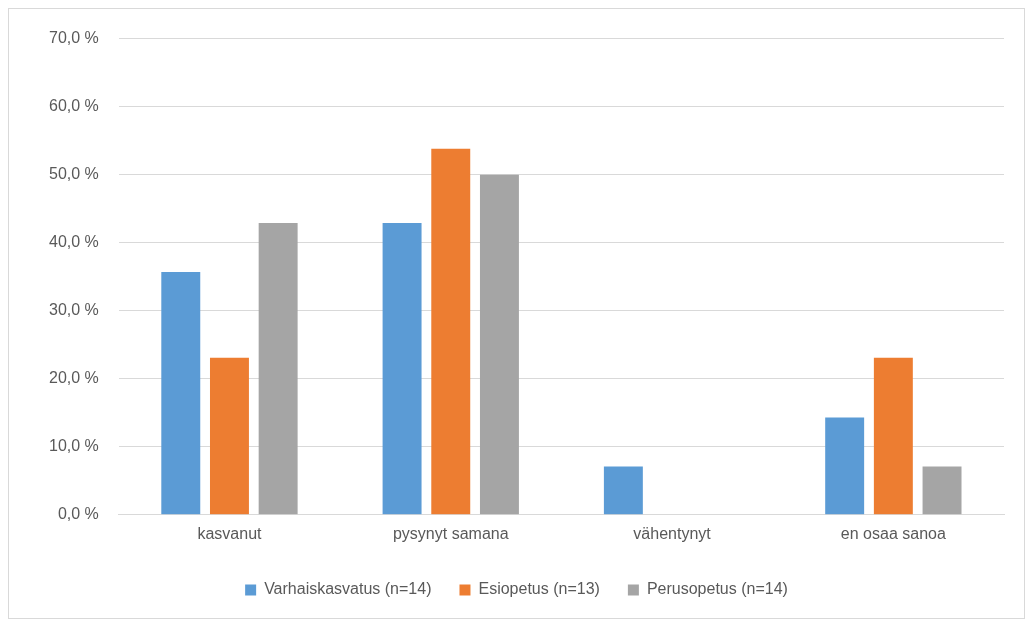 The width and height of the screenshot is (1033, 627). What do you see at coordinates (78, 514) in the screenshot?
I see `y-tick-label: 0,0 %` at bounding box center [78, 514].